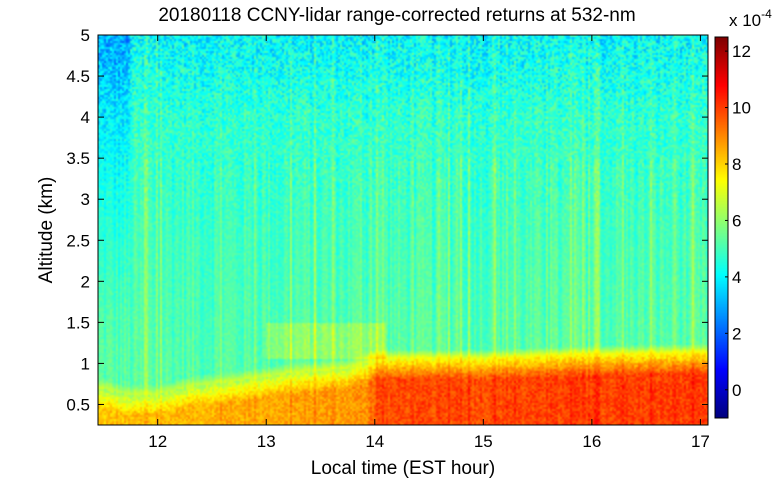 The width and height of the screenshot is (784, 482). What do you see at coordinates (78, 76) in the screenshot?
I see `y-tick-label: 4.5` at bounding box center [78, 76].